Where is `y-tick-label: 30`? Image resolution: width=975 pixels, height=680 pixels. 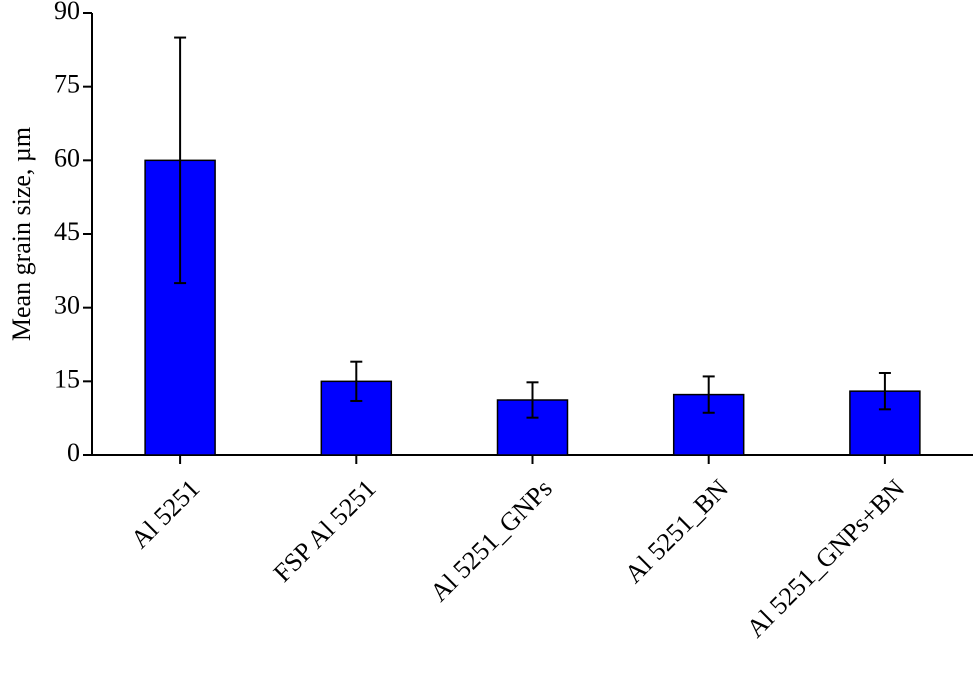
y-tick-label: 30 is located at coordinates (67, 305).